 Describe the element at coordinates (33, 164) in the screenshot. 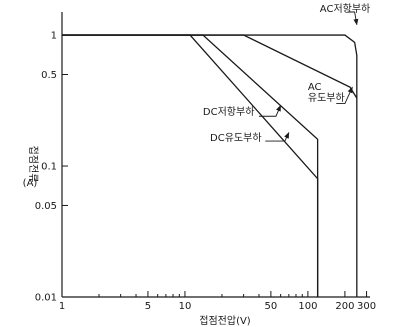

I see `y-axis-title: 접점전류` at that location.